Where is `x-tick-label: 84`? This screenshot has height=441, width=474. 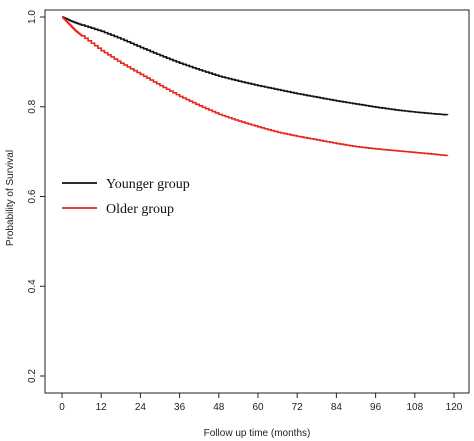 x-tick-label: 84 is located at coordinates (337, 407).